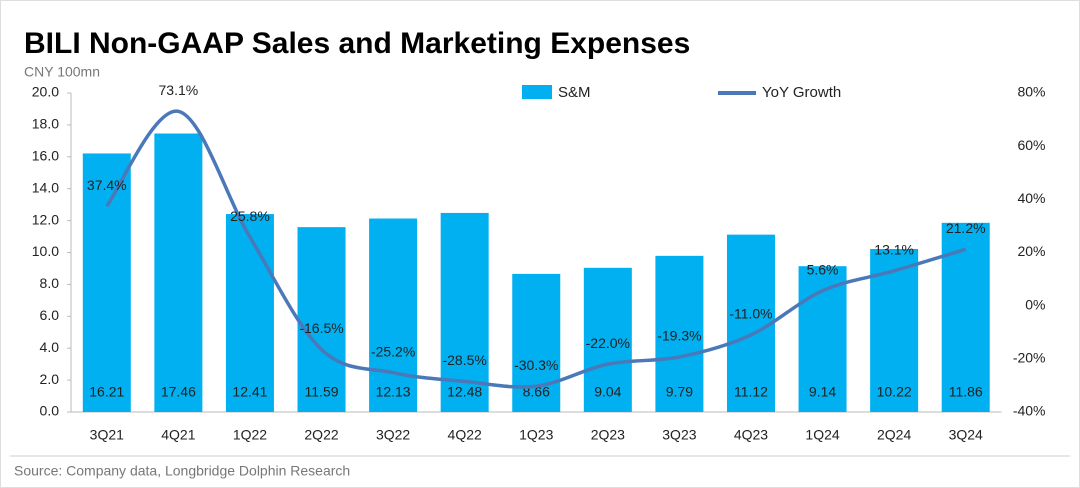  I want to click on data-label: 11.12, so click(751, 392).